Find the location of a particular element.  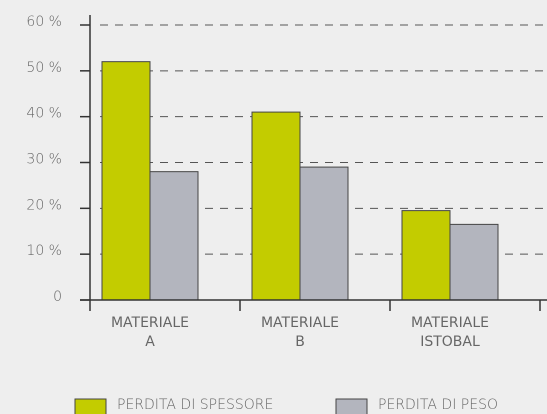

y-tick-label: 50 % is located at coordinates (44, 68).